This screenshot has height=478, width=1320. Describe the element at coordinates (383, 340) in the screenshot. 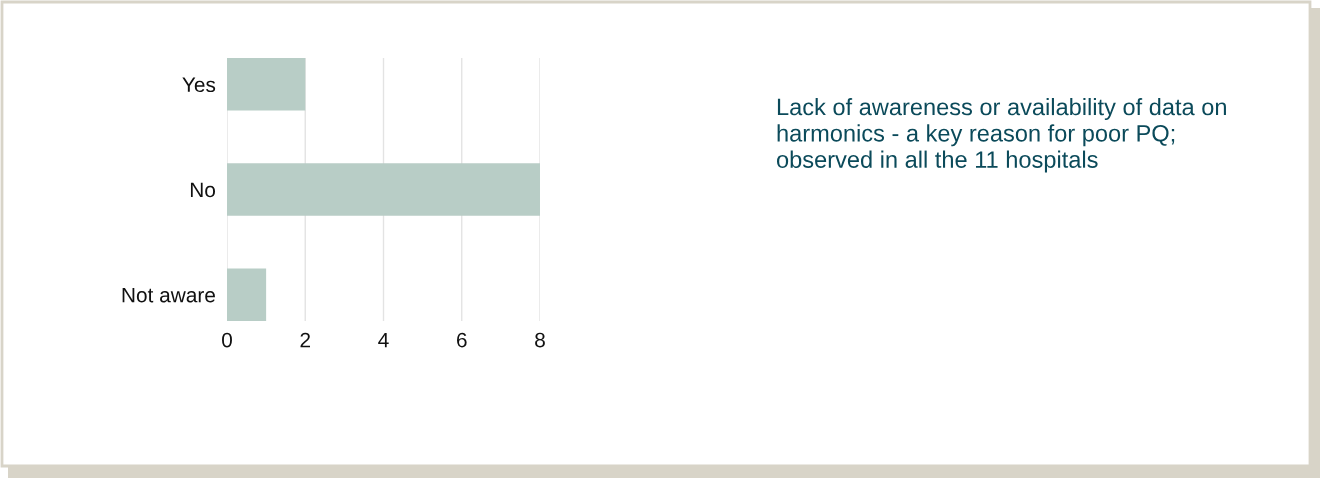

I see `x-tick-label: 4` at that location.